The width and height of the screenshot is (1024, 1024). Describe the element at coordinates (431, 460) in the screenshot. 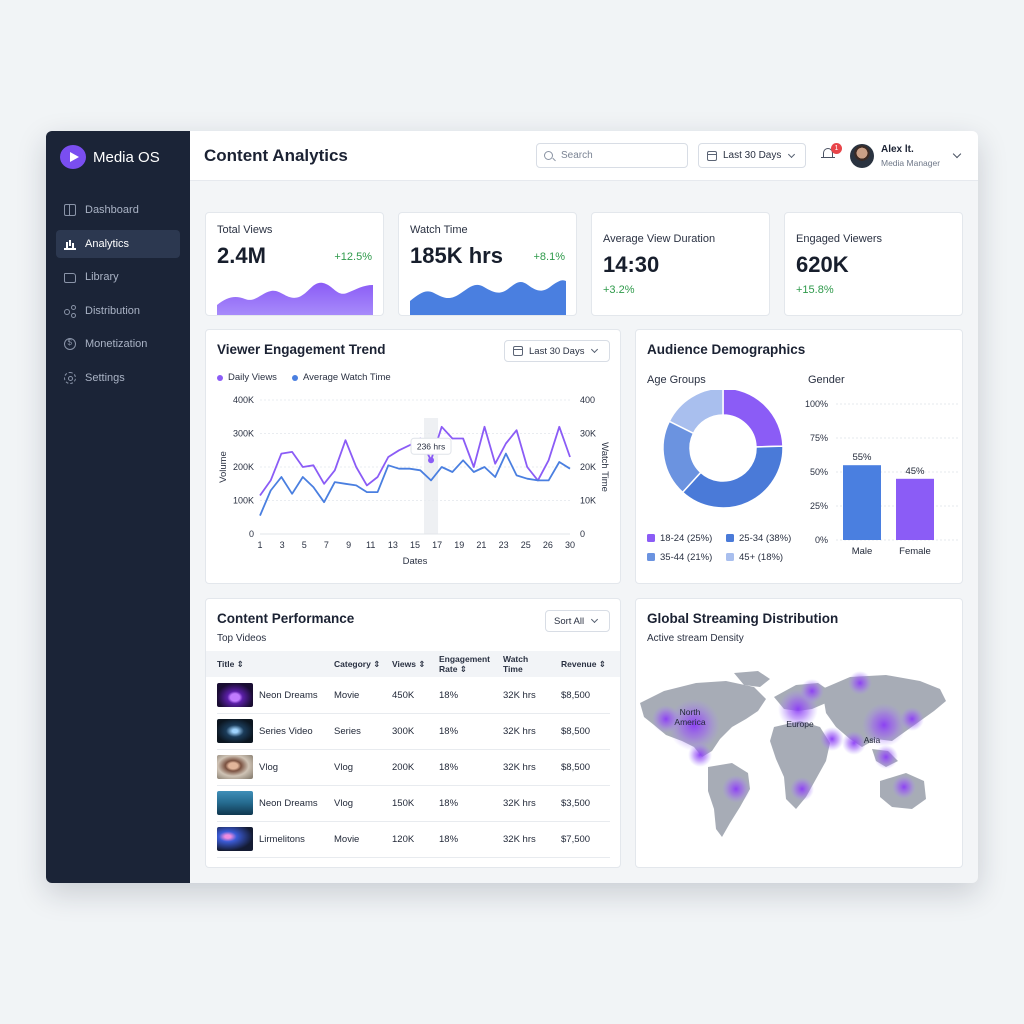

I see `hover-point` at that location.